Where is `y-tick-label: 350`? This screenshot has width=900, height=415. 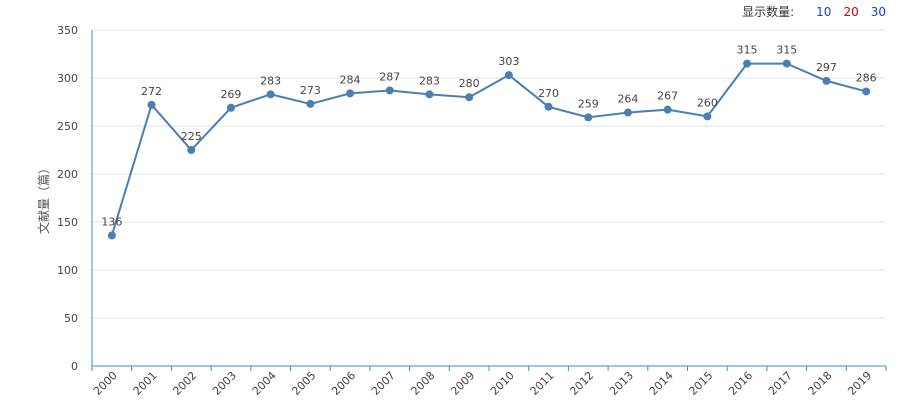
y-tick-label: 350 is located at coordinates (67, 30).